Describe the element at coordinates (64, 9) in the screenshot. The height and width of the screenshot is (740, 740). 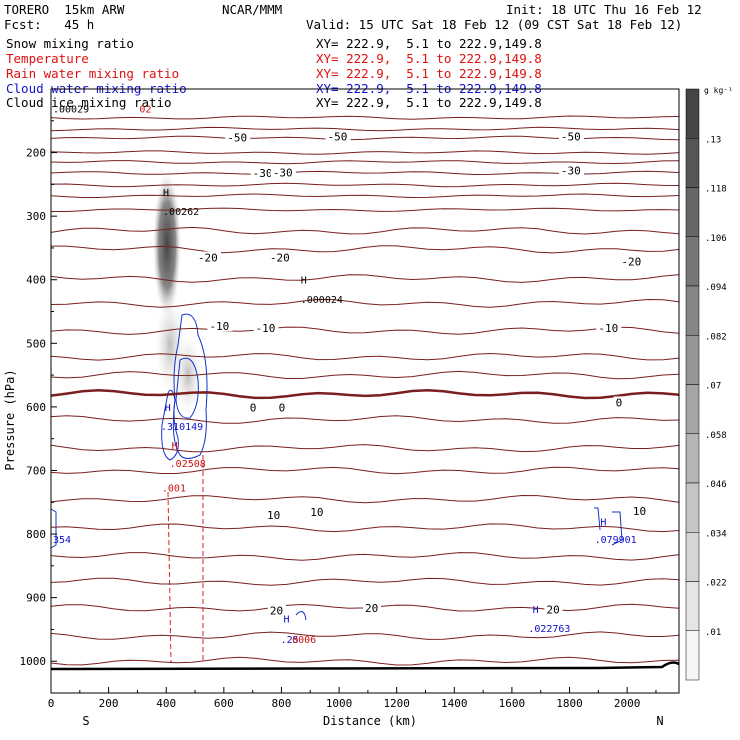
I see `model-title: TORERO 15km ARW` at that location.